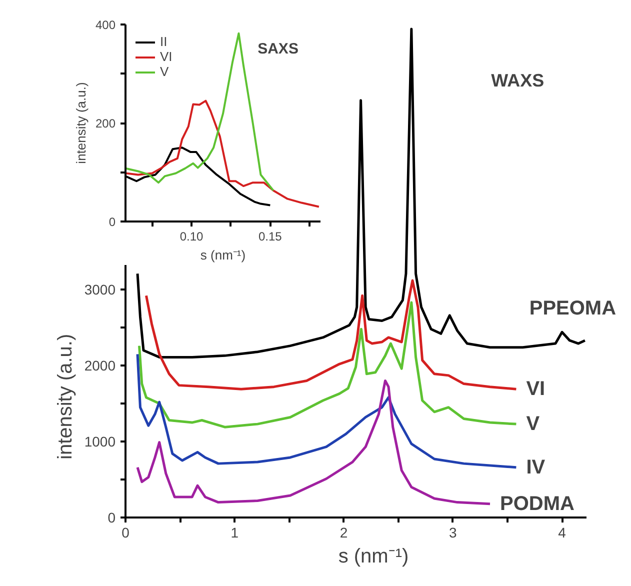 The width and height of the screenshot is (631, 586). Describe the element at coordinates (165, 71) in the screenshot. I see `legend-label: V` at that location.